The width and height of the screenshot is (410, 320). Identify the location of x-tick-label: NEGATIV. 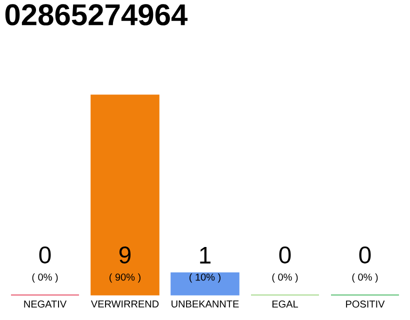
(45, 304).